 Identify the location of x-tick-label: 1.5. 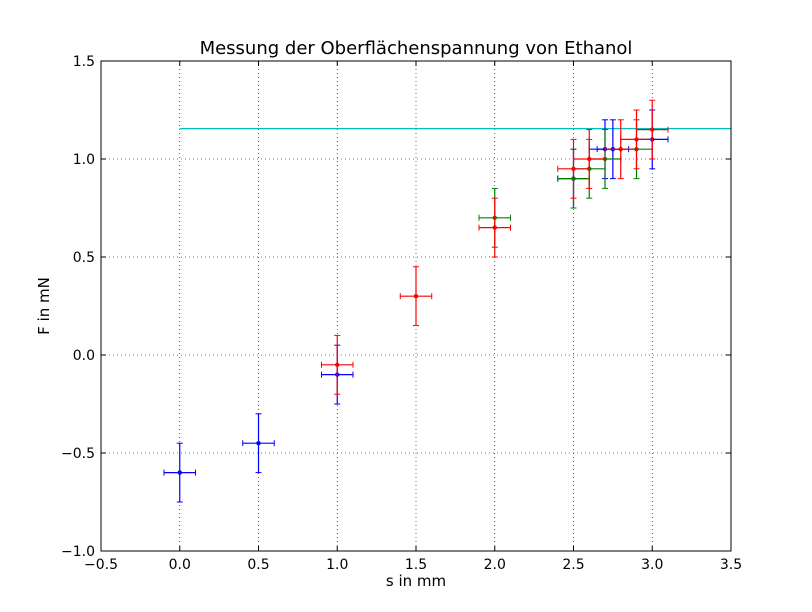
(416, 565).